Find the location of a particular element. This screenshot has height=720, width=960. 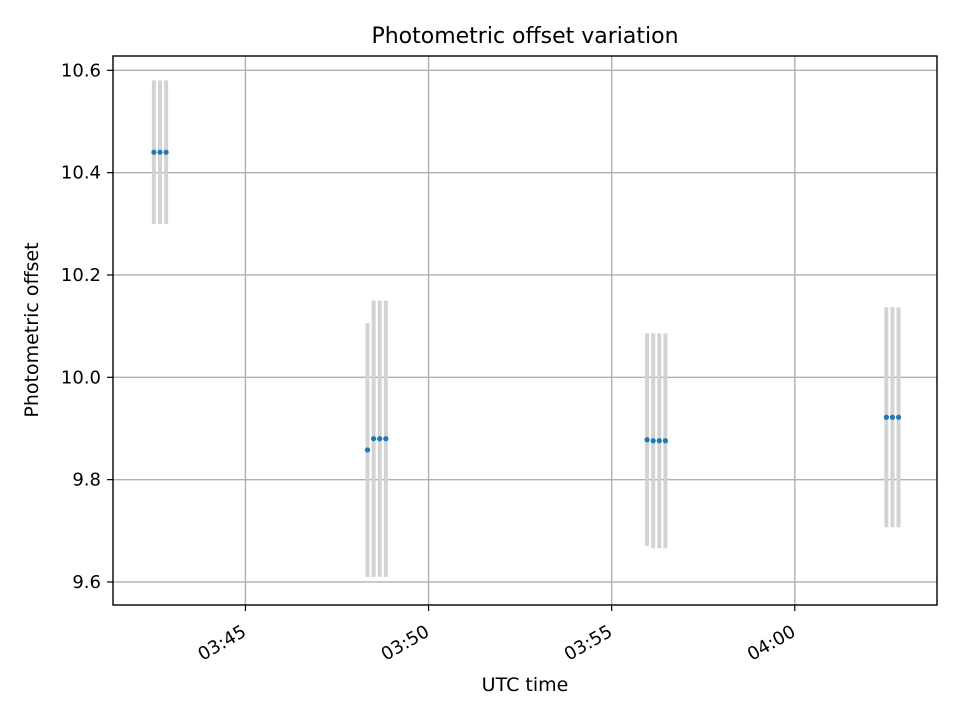

y-axis-label: Photometric offset is located at coordinates (32, 329).